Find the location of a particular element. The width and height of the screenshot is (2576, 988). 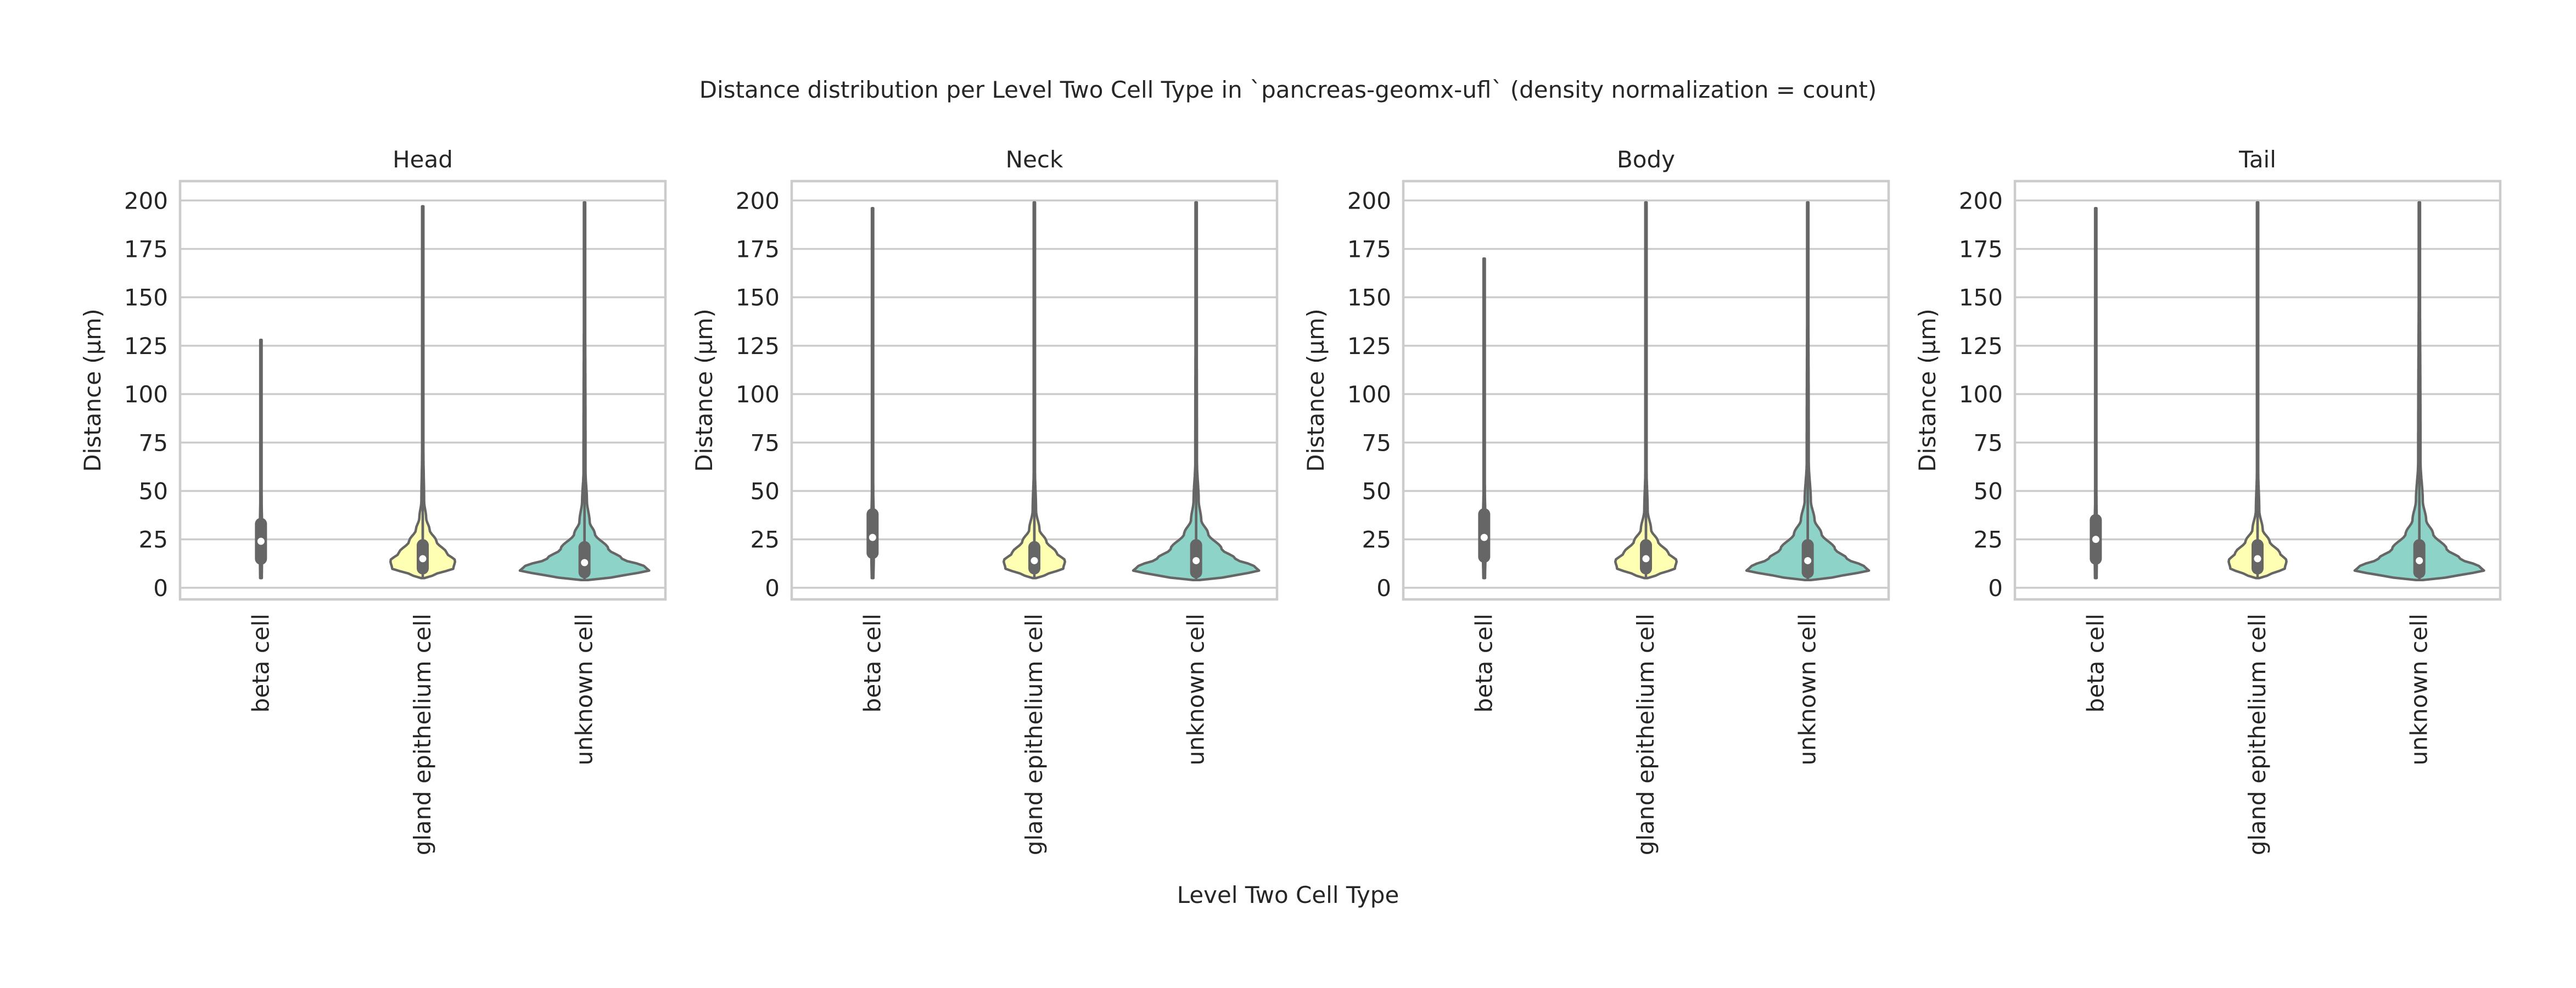

panel-title: Neck is located at coordinates (1034, 160).